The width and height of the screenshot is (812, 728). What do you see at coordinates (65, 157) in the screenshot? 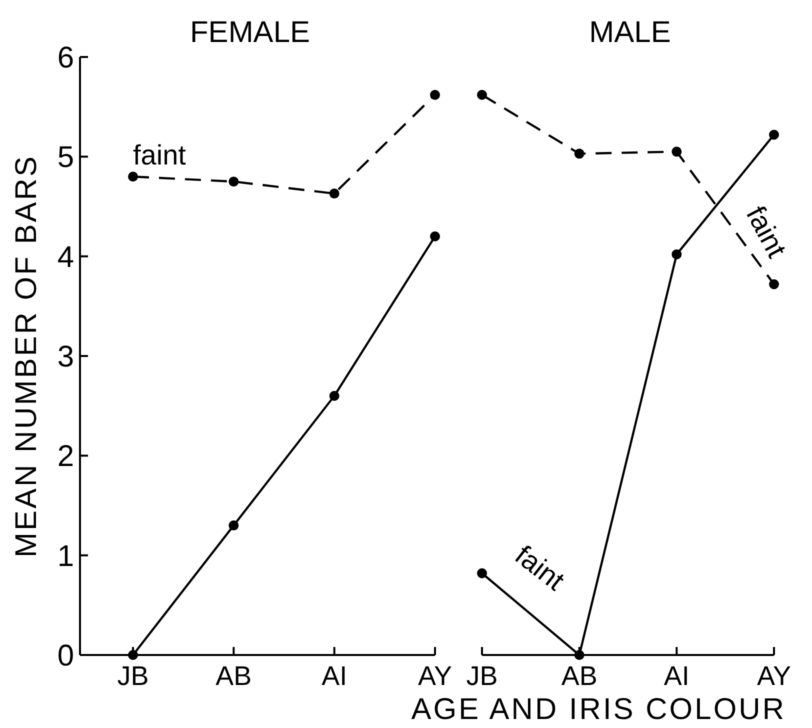
I see `y-tick-label: 5` at bounding box center [65, 157].